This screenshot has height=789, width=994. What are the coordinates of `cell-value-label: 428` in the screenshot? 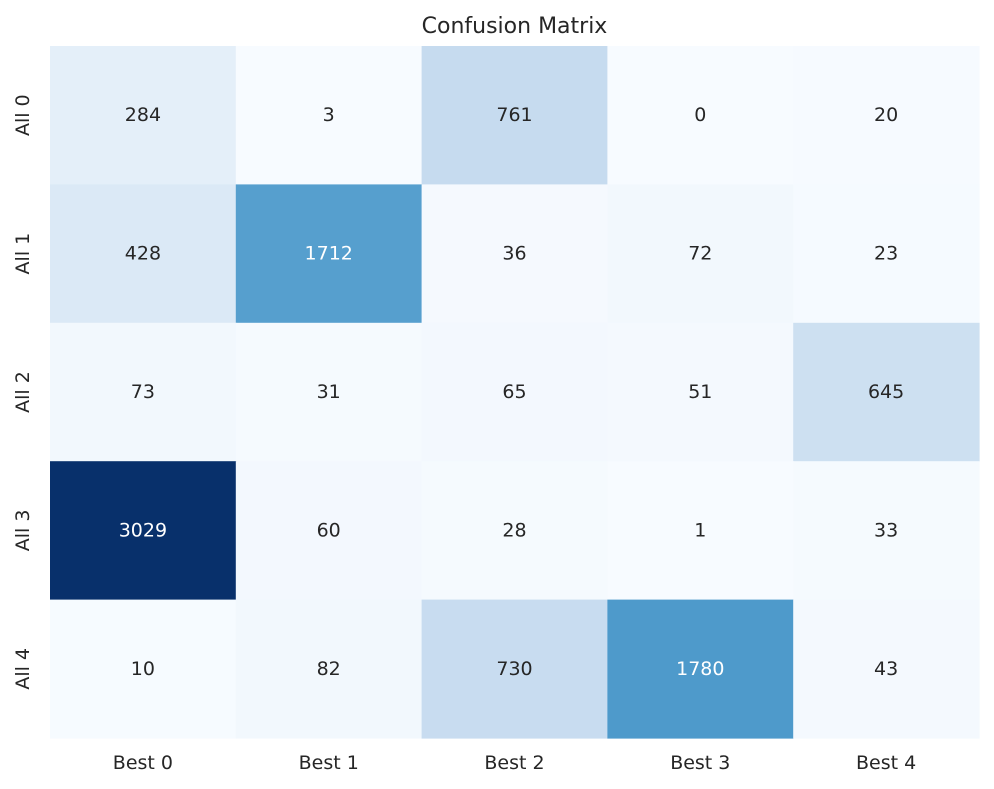 It's located at (143, 254).